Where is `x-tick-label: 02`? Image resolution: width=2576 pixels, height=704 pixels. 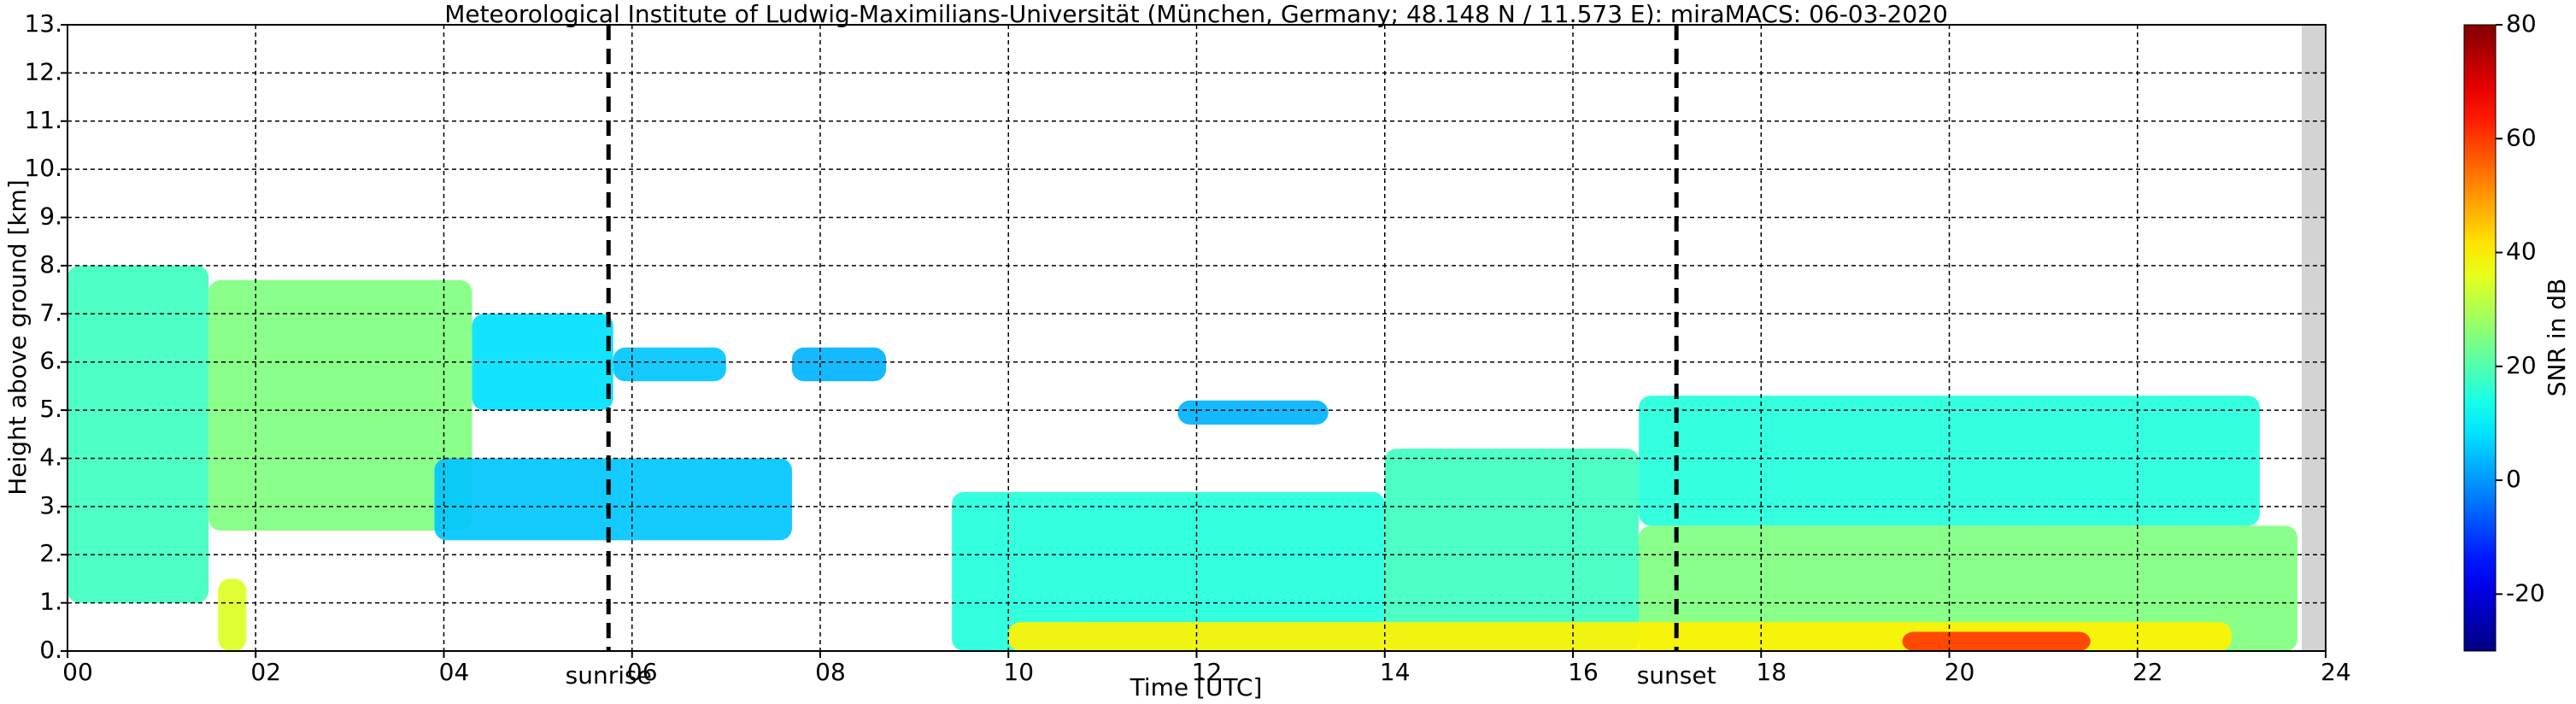 x-tick-label: 02 is located at coordinates (265, 672).